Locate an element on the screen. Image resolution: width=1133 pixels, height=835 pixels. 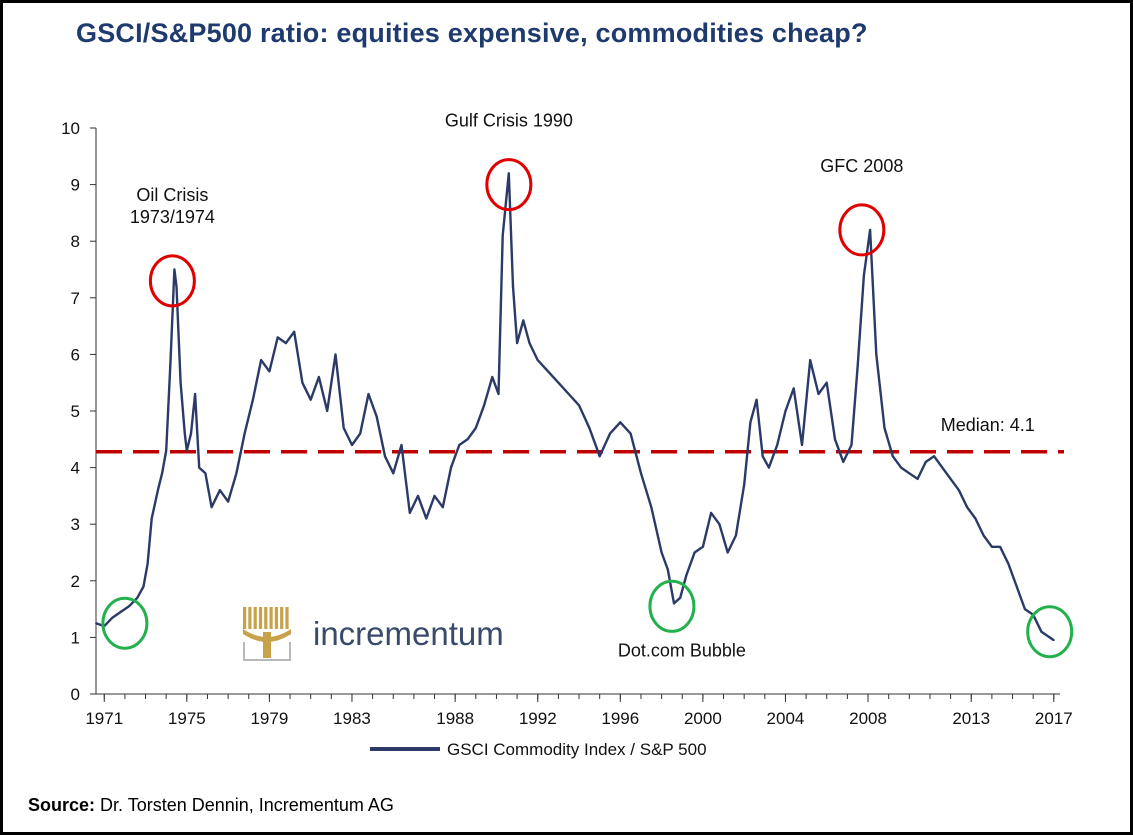
y-tick-label: 5 is located at coordinates (75, 411).